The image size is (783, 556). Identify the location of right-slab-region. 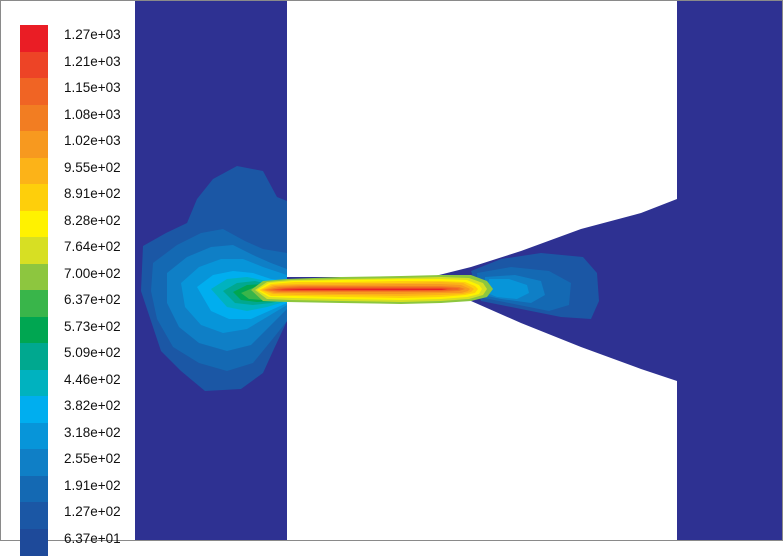
(729, 270).